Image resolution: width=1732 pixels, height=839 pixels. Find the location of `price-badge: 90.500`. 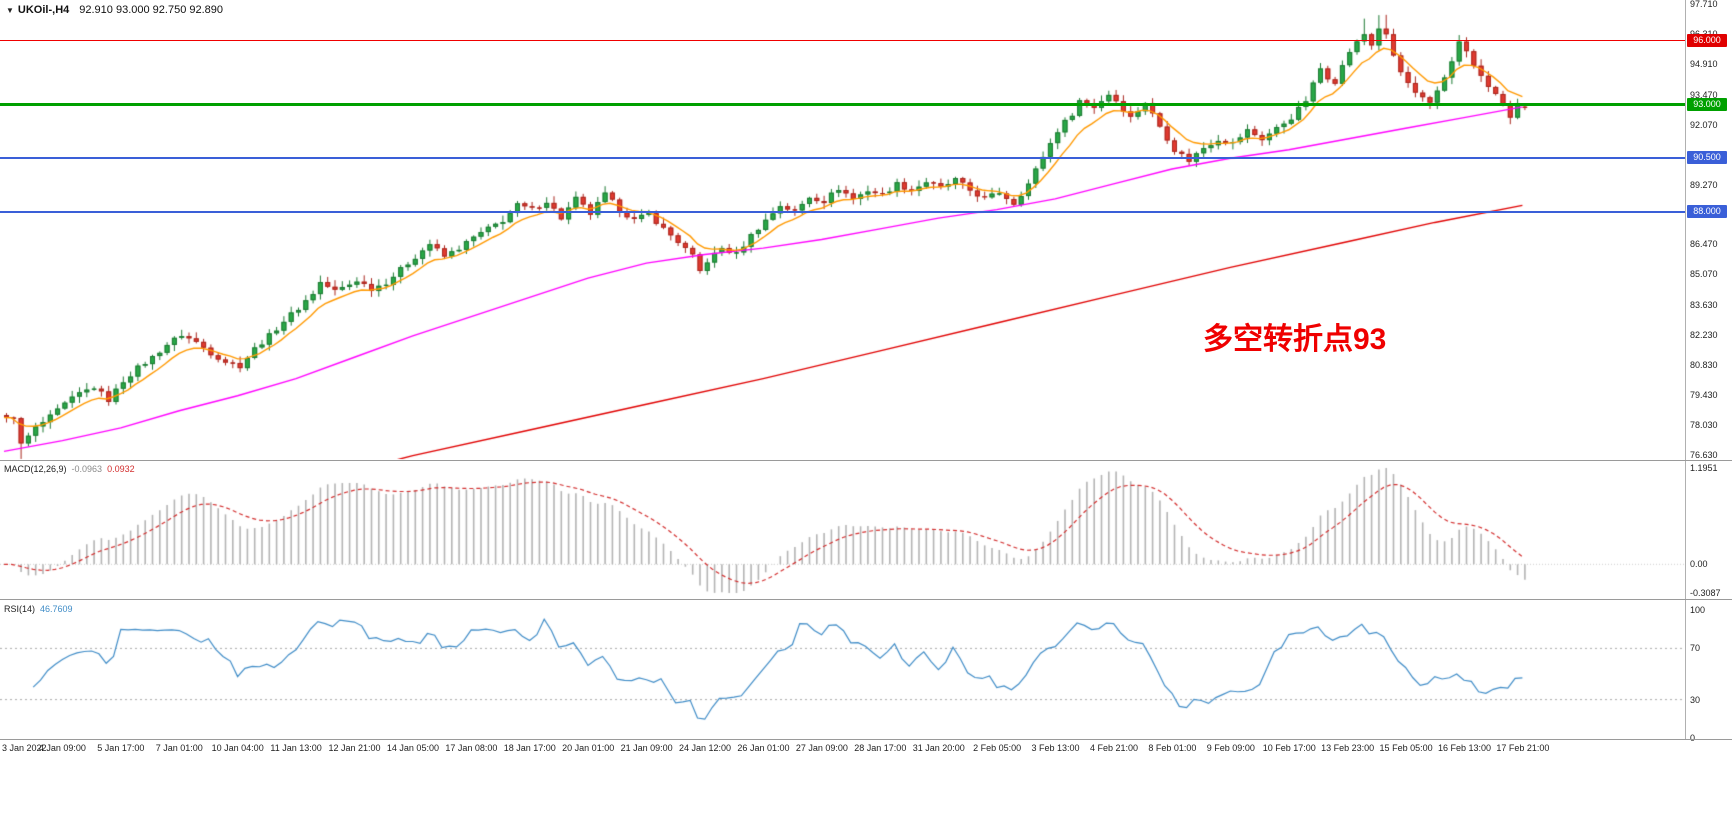

price-badge: 90.500 is located at coordinates (1707, 158).